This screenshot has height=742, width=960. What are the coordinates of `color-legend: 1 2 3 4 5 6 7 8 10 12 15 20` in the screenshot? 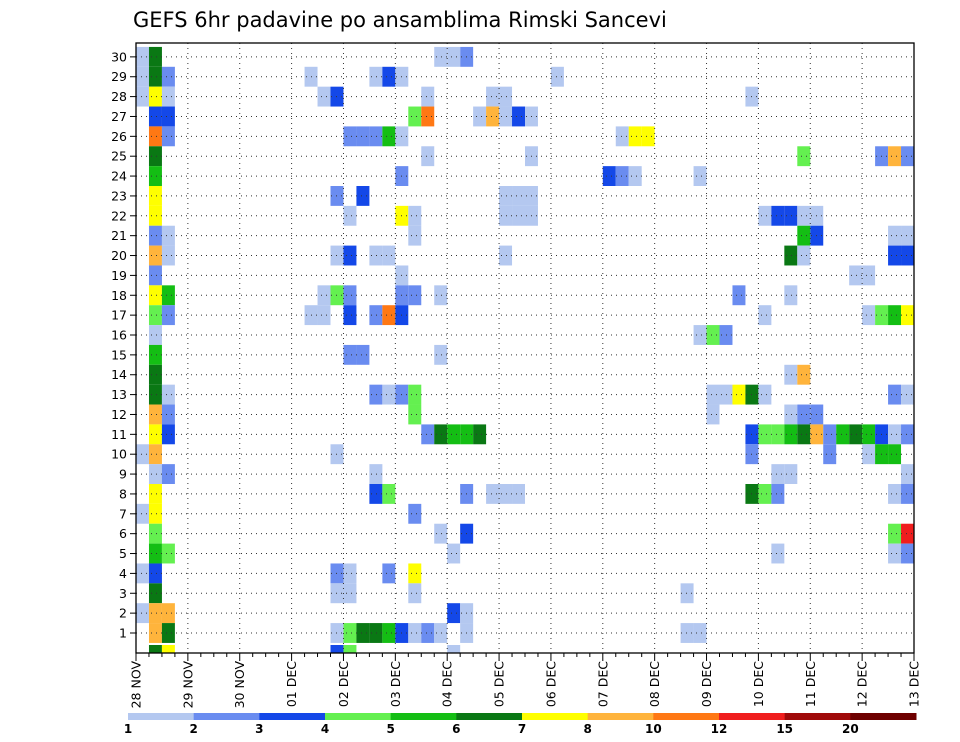 It's located at (520, 724).